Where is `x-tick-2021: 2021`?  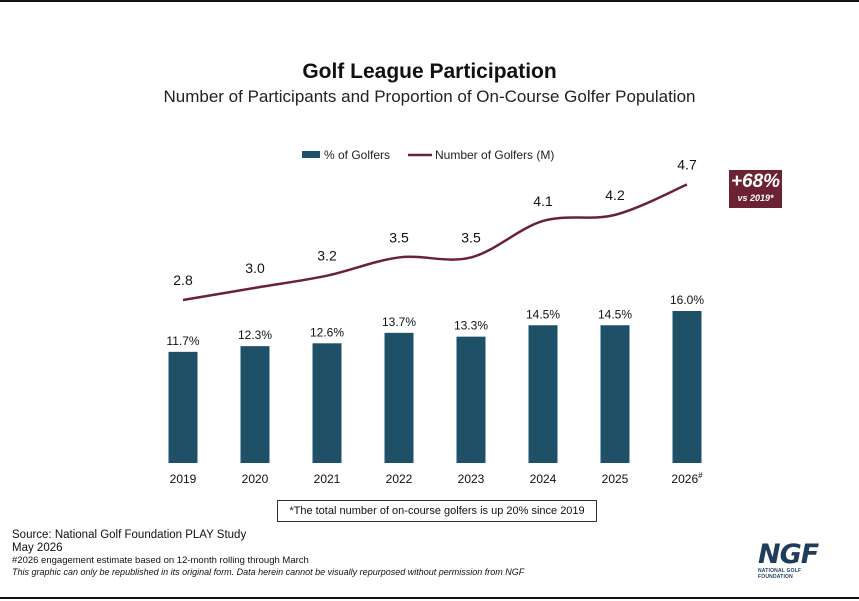
x-tick-2021: 2021 is located at coordinates (327, 479).